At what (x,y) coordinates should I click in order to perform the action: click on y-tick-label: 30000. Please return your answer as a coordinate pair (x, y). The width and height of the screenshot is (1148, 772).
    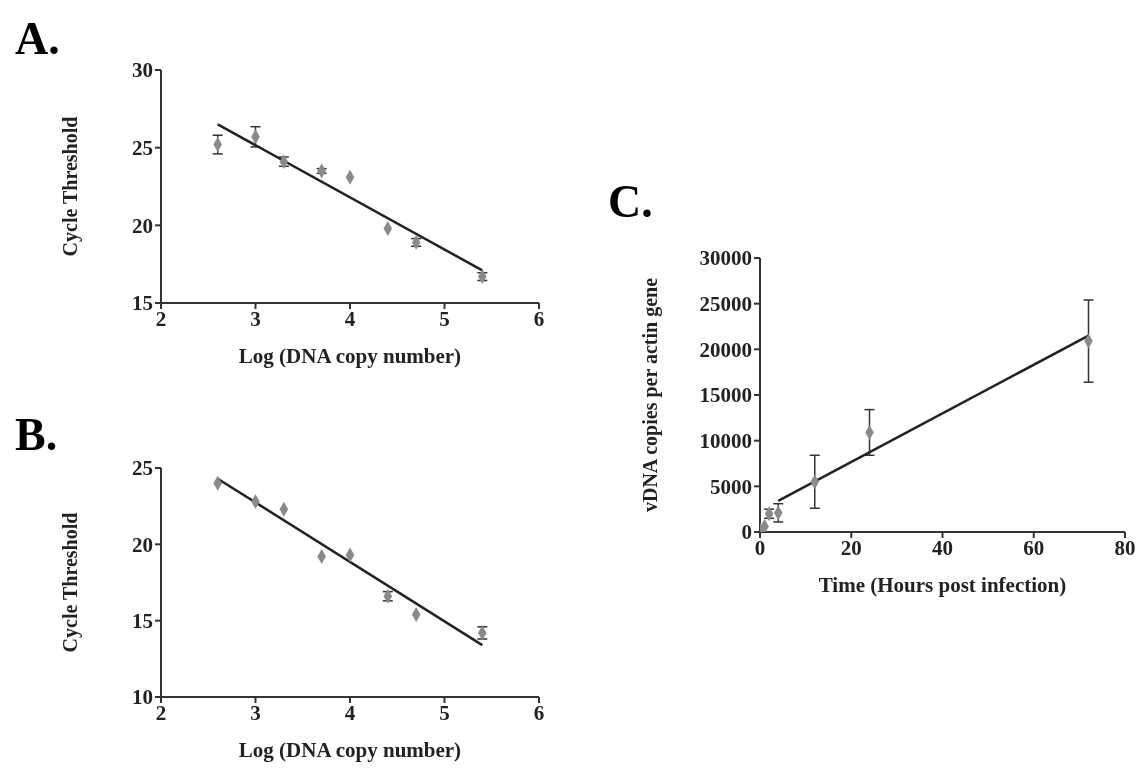
    Looking at the image, I should click on (725, 258).